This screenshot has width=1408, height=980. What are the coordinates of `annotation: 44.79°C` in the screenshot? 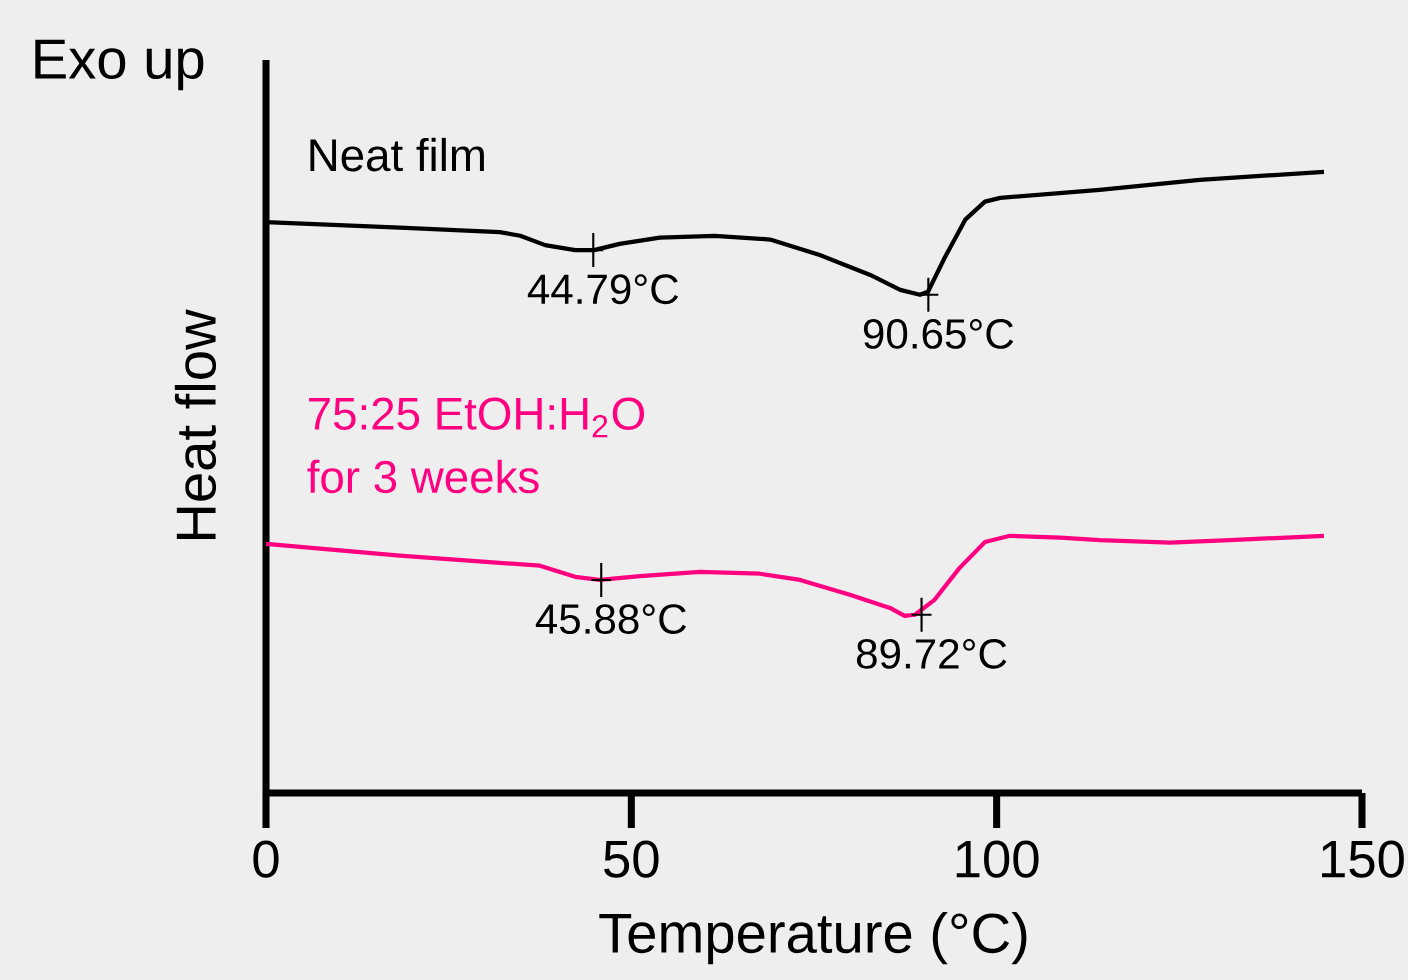 It's located at (603, 289).